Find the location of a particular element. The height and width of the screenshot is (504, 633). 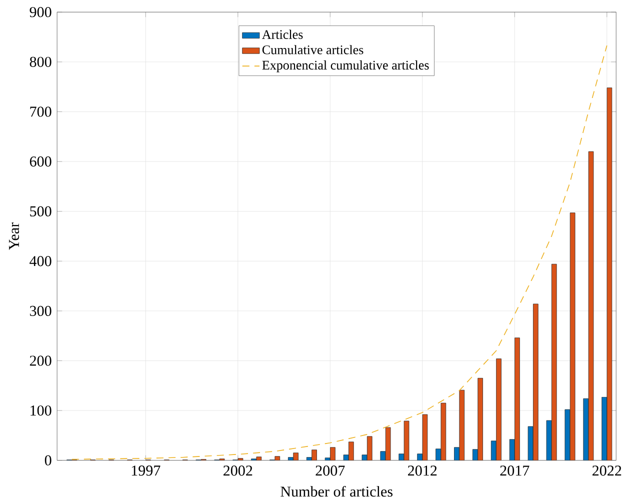

y-tick-label: 600 is located at coordinates (41, 161).